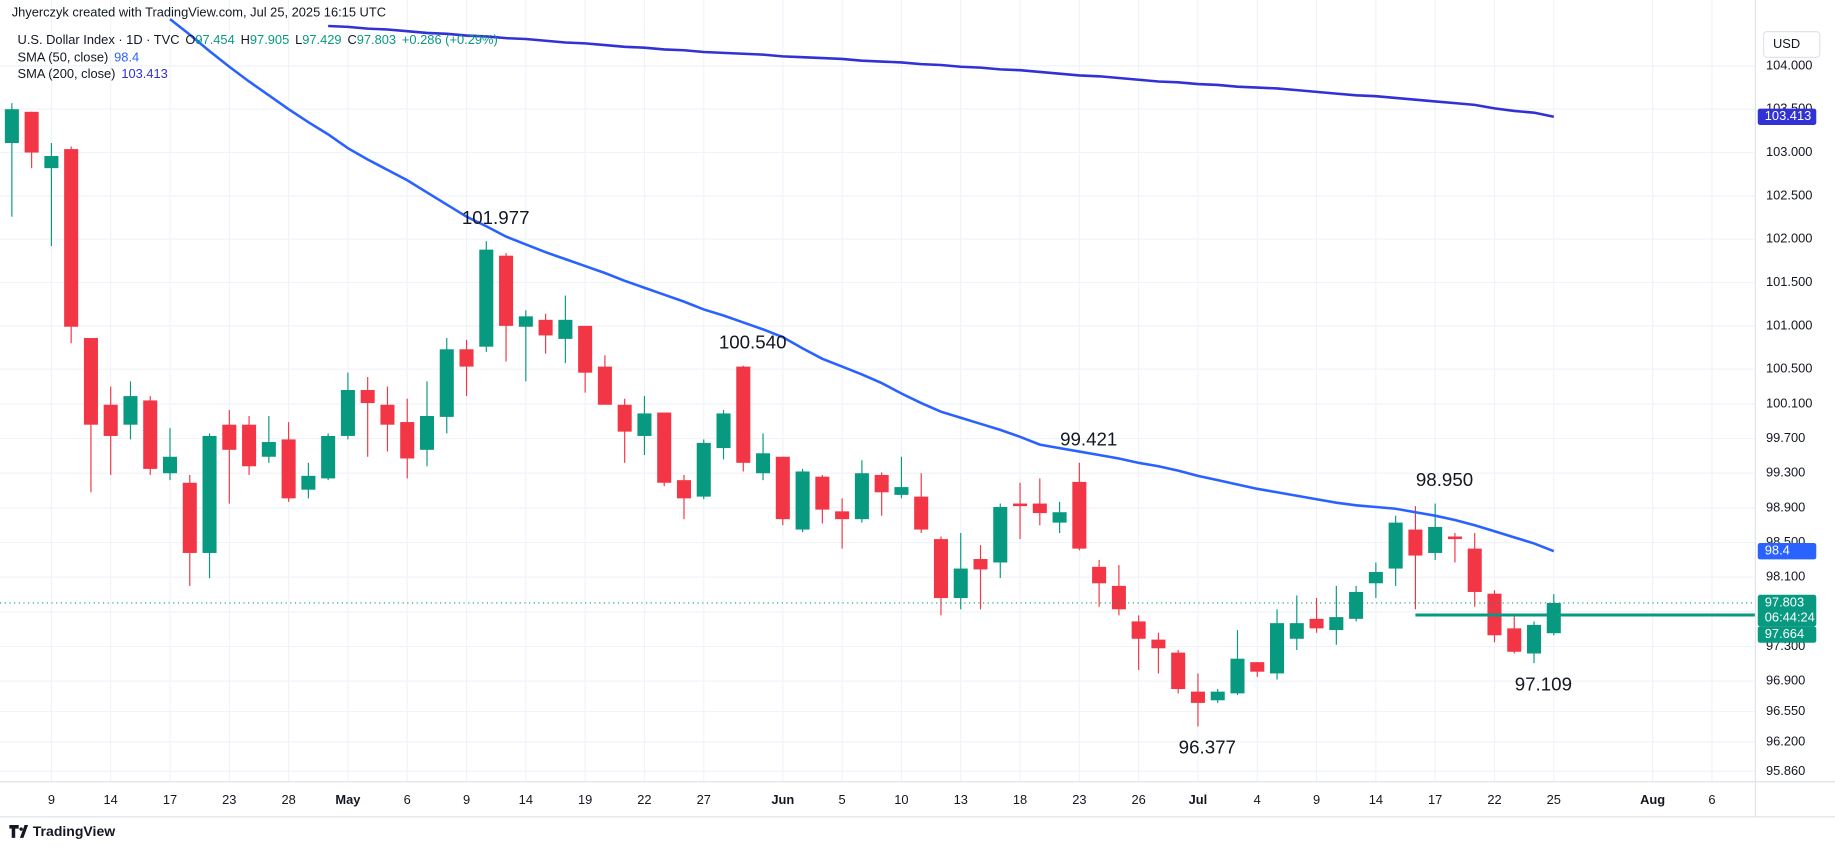 The height and width of the screenshot is (850, 1835). I want to click on x-tick-label: 13, so click(961, 799).